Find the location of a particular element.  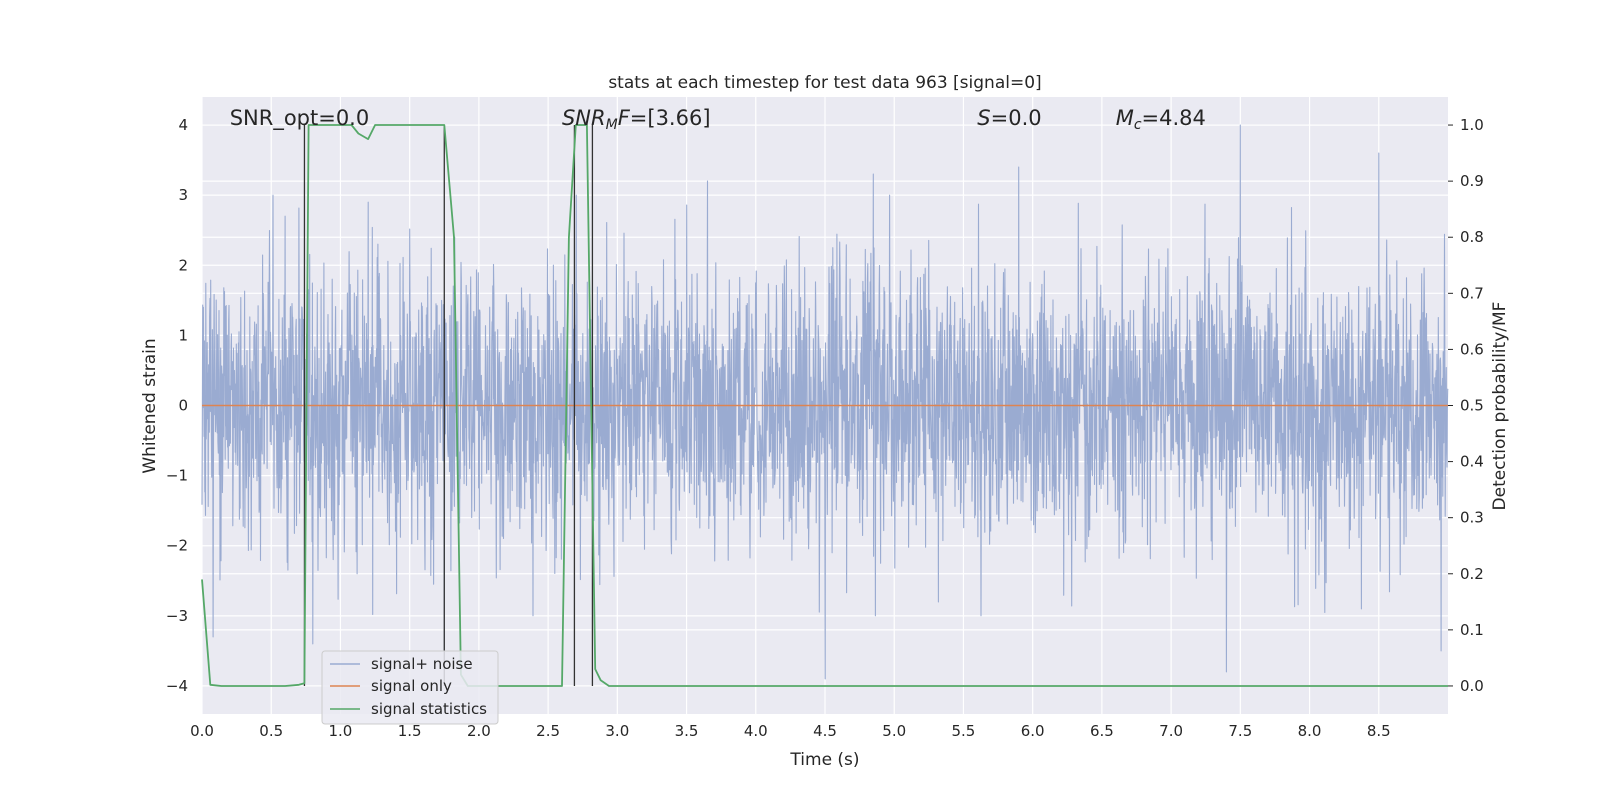

x-tick-label: 3.5 is located at coordinates (687, 731).